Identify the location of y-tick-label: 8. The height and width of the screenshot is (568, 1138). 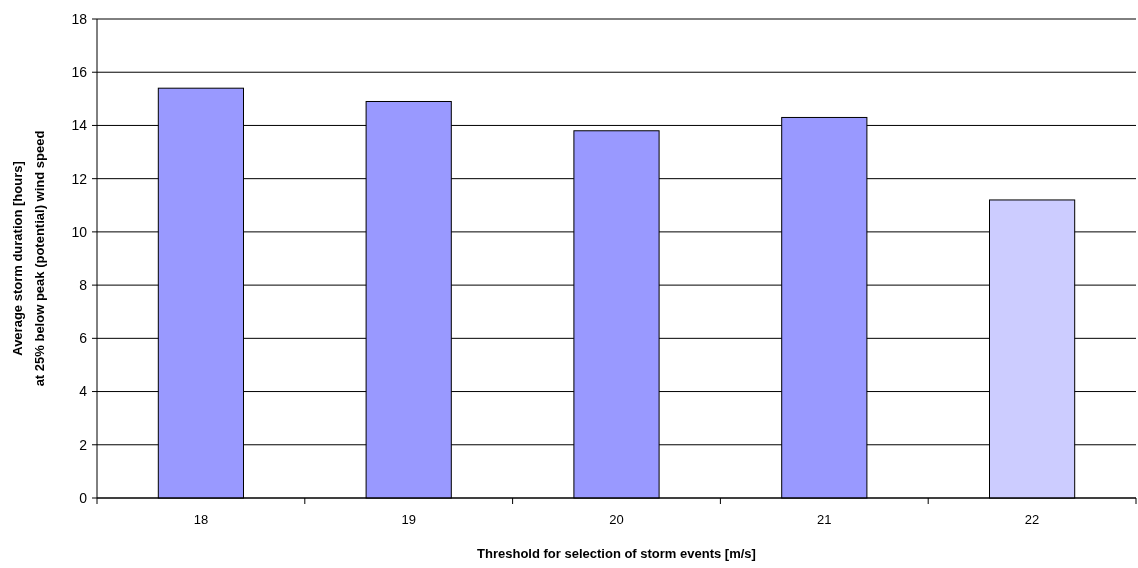
(83, 285).